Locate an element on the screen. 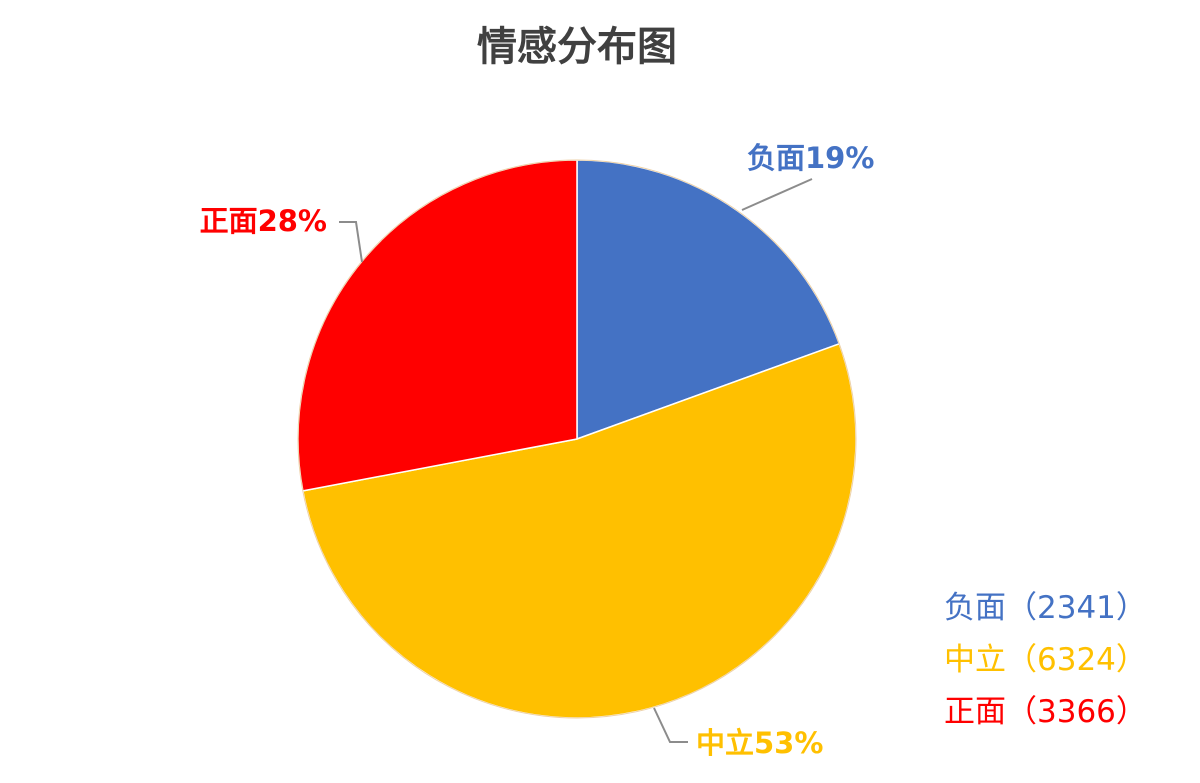  pie-slice-positive is located at coordinates (437, 325).